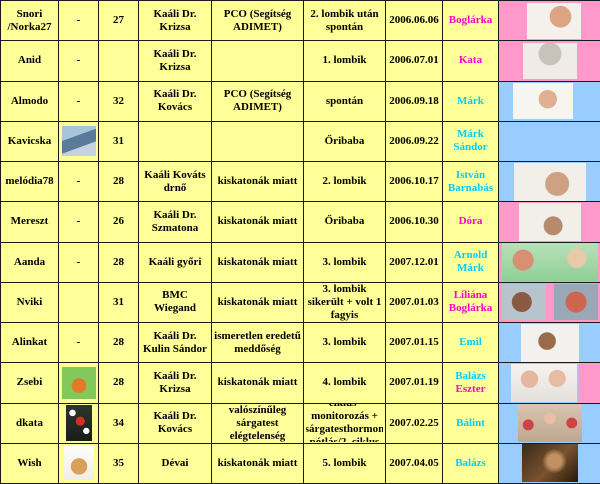 The image size is (600, 484). Describe the element at coordinates (470, 60) in the screenshot. I see `baby-name: Kata` at that location.